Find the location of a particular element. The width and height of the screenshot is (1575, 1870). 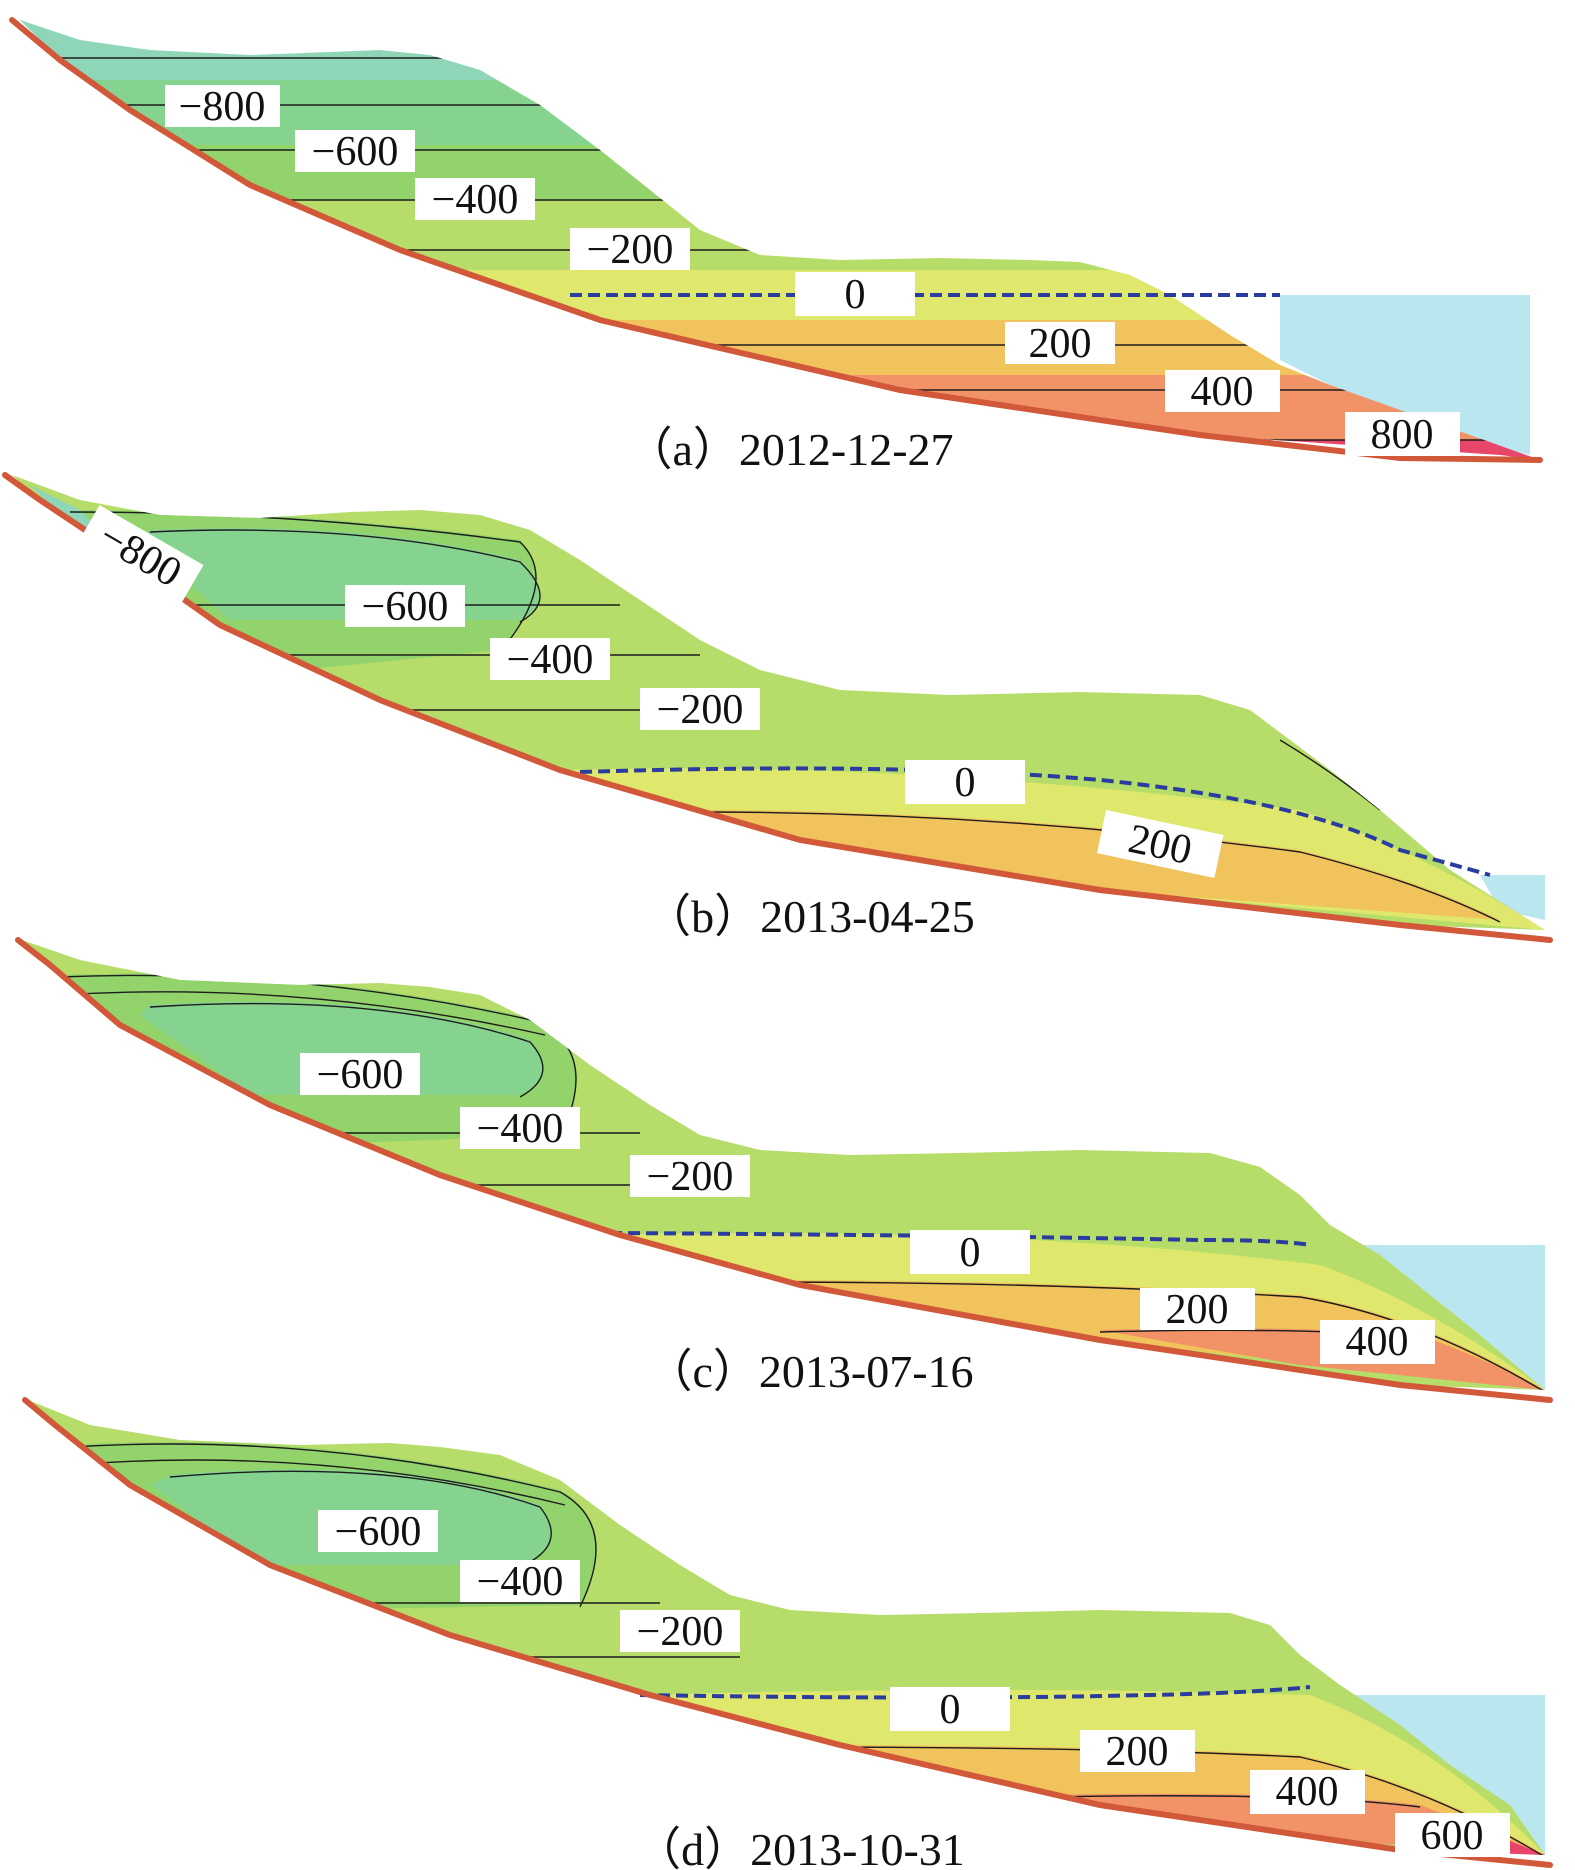

svg-text: 600 is located at coordinates (1452, 1836).